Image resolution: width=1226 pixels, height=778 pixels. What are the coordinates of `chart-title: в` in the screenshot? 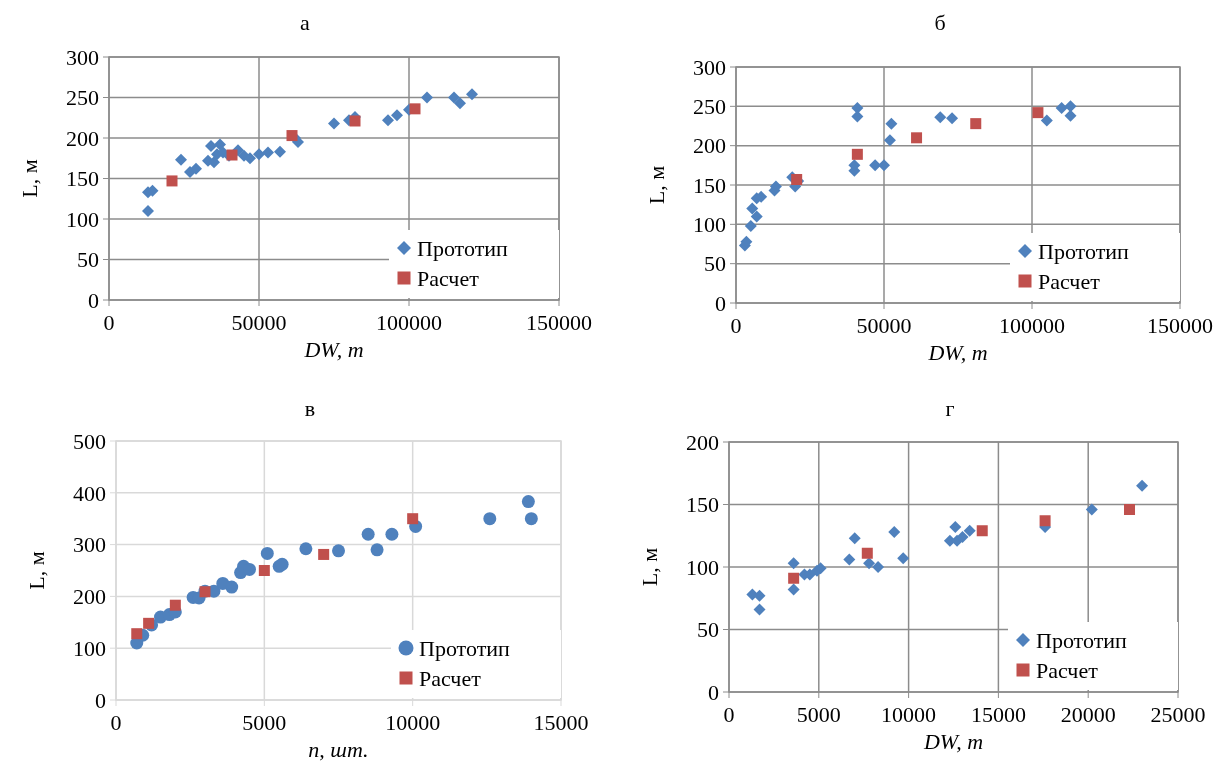 It's located at (310, 408).